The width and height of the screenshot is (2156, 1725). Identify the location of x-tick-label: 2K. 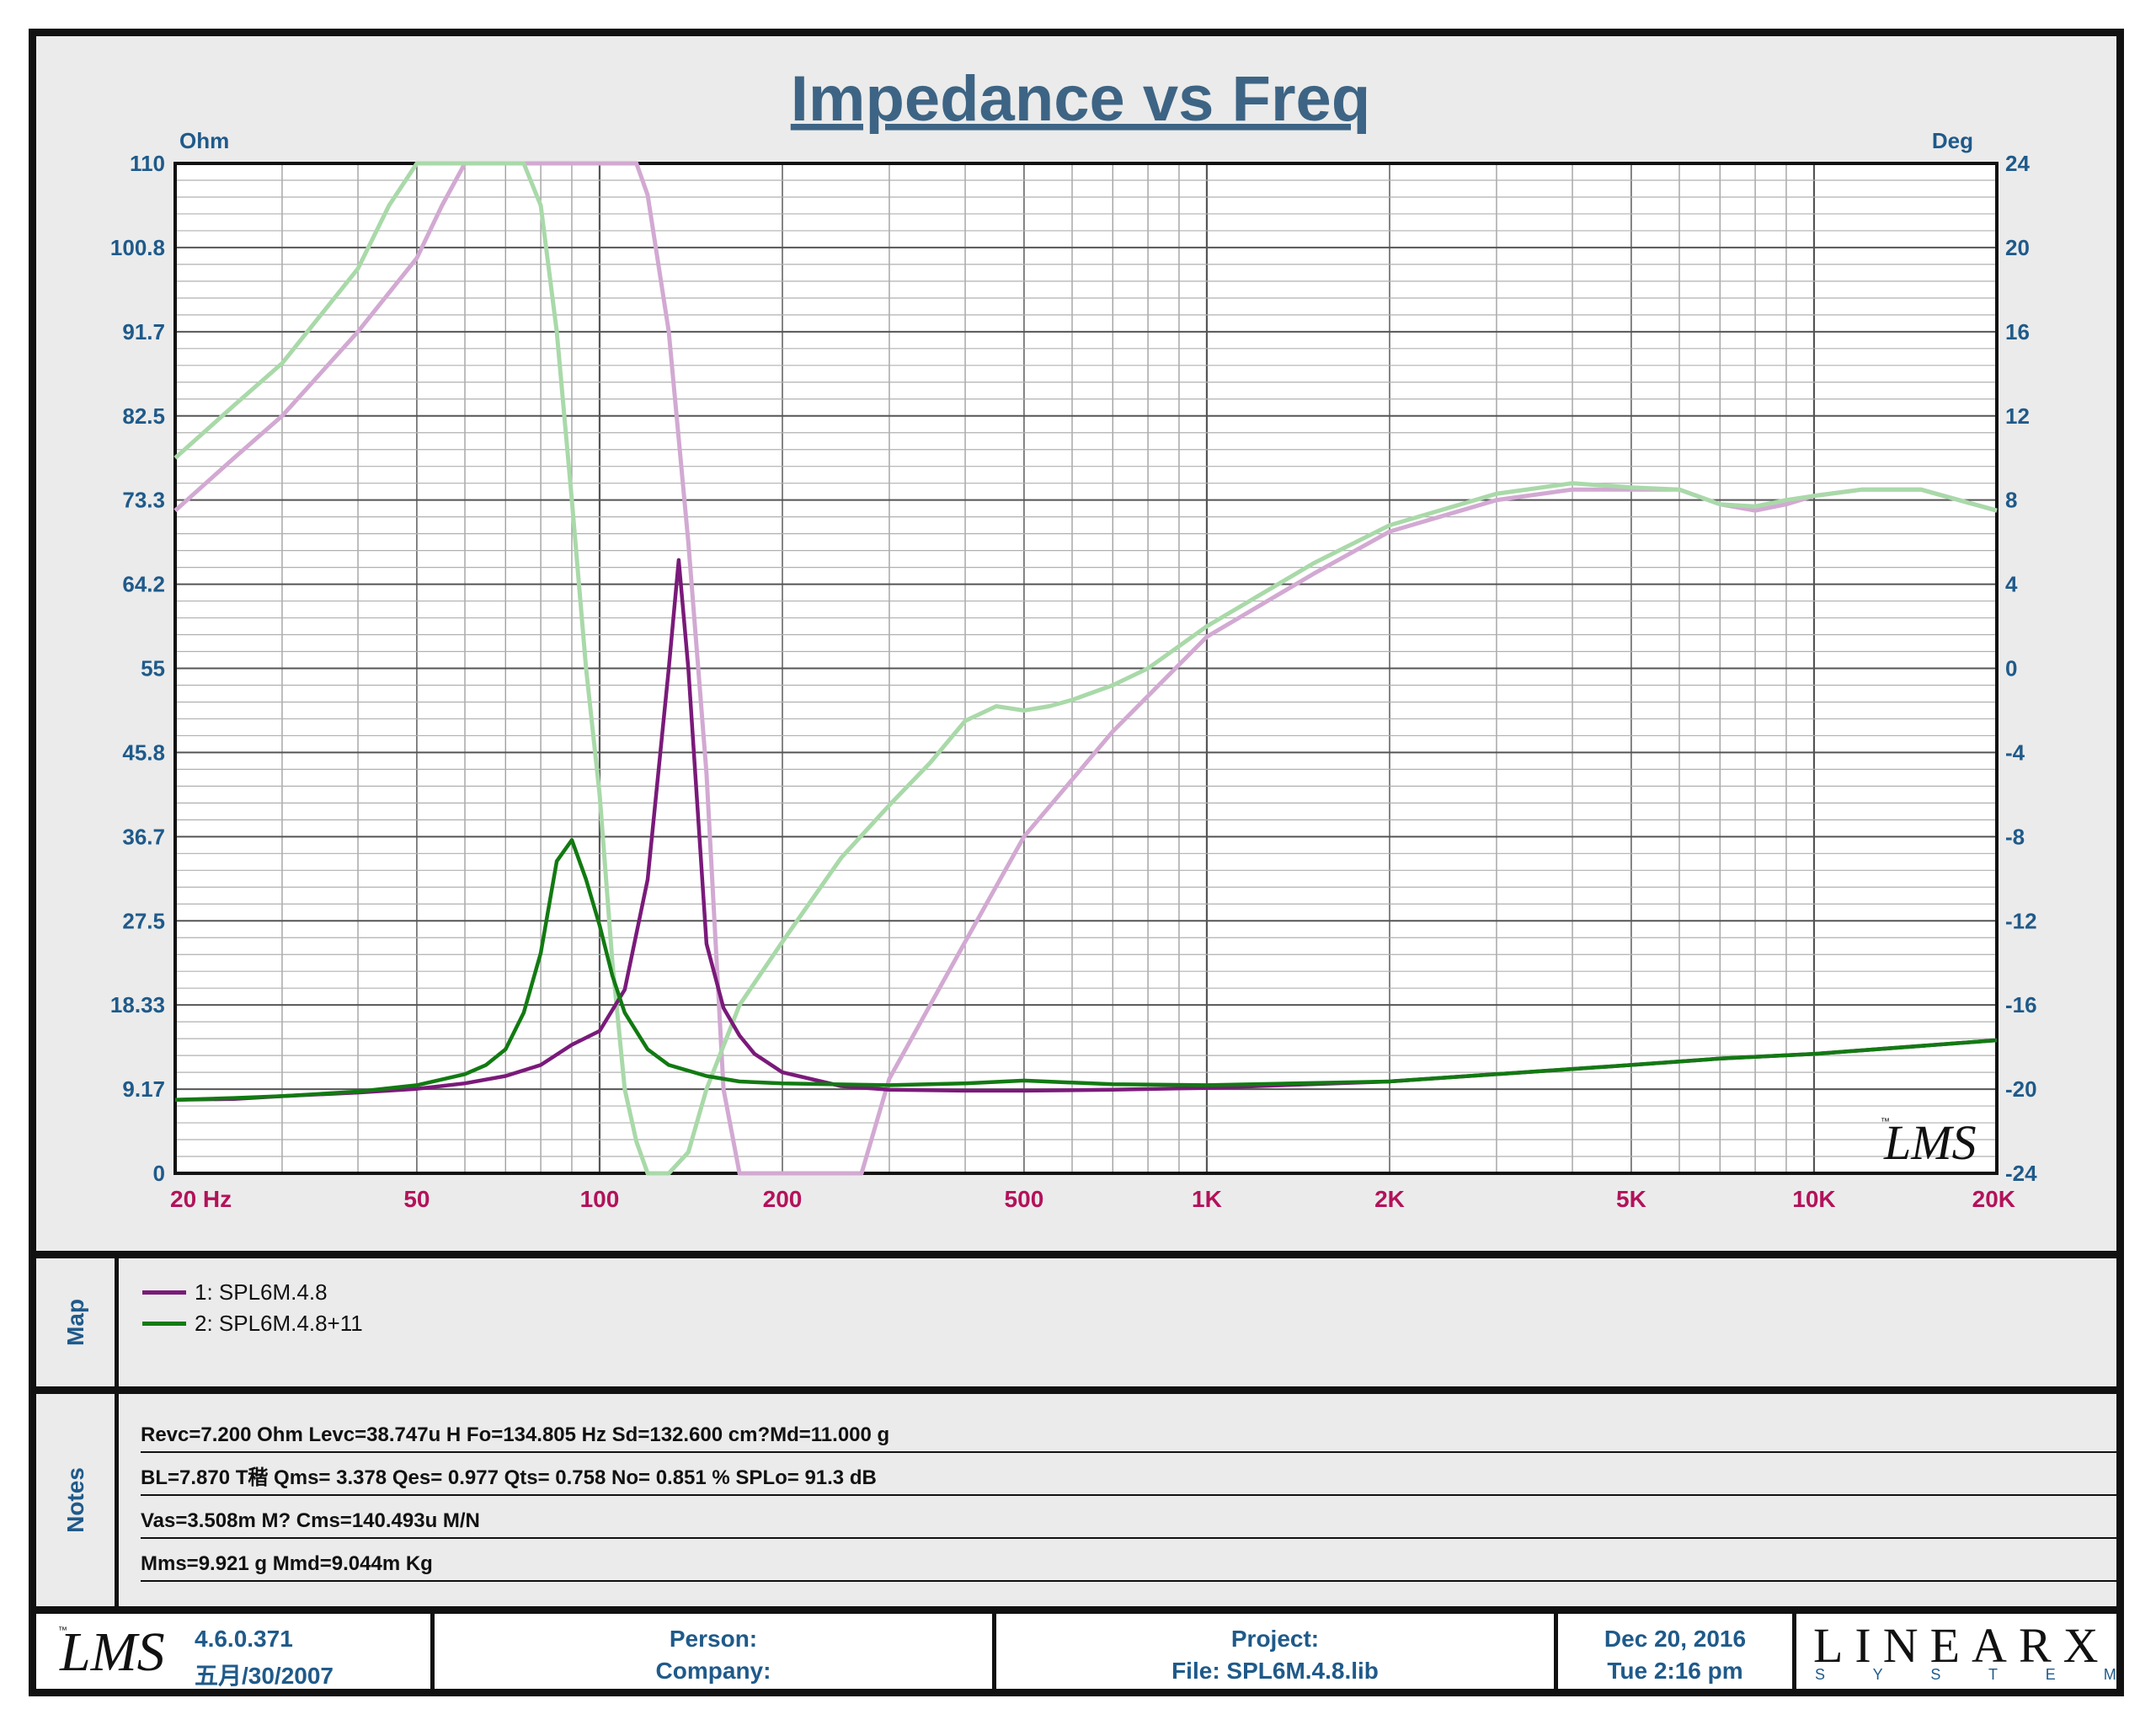
(1389, 1199).